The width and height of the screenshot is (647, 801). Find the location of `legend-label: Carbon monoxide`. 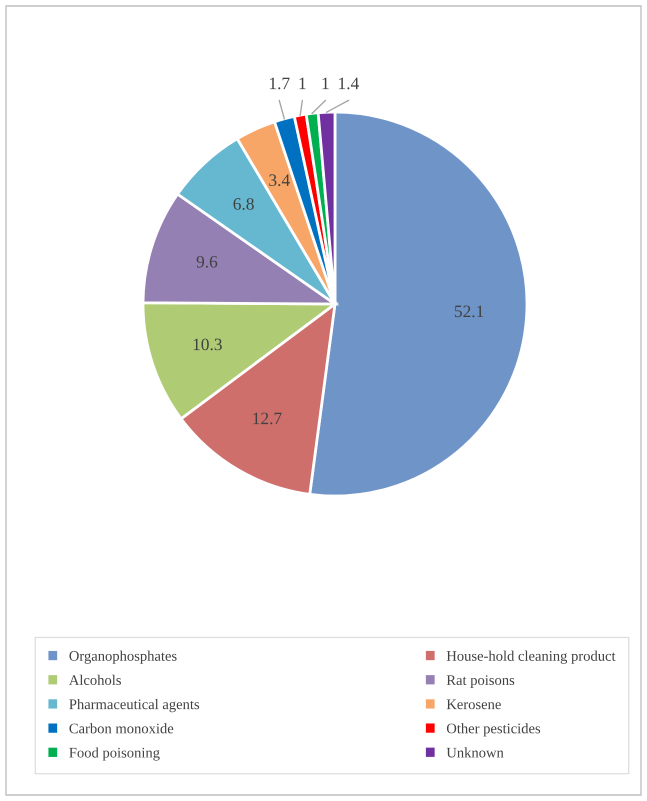

legend-label: Carbon monoxide is located at coordinates (121, 728).